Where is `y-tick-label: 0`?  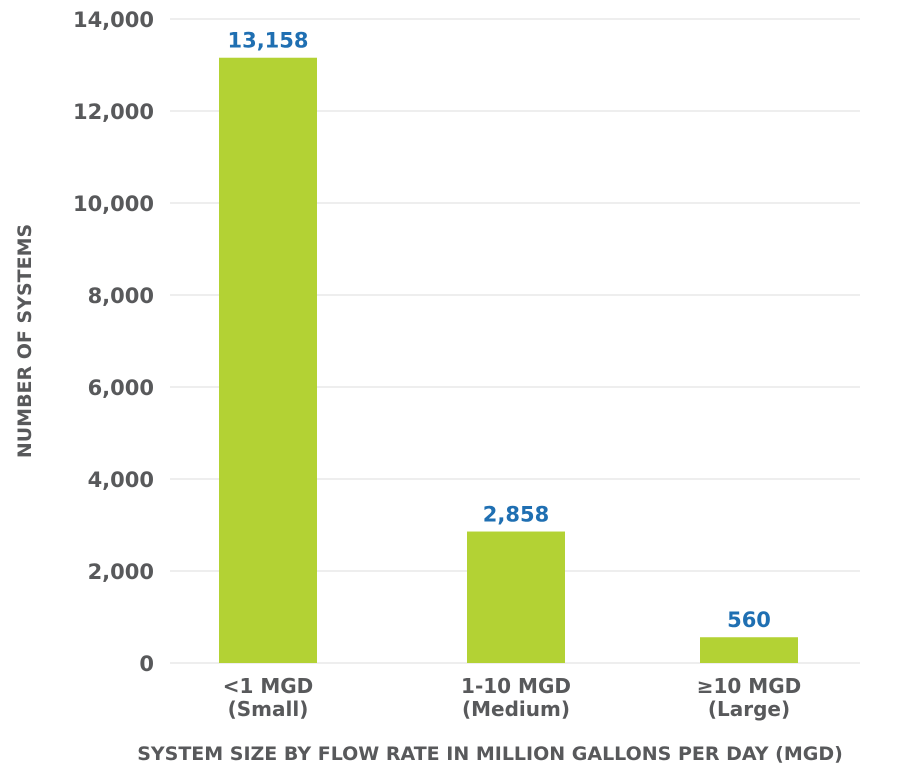
y-tick-label: 0 is located at coordinates (146, 664).